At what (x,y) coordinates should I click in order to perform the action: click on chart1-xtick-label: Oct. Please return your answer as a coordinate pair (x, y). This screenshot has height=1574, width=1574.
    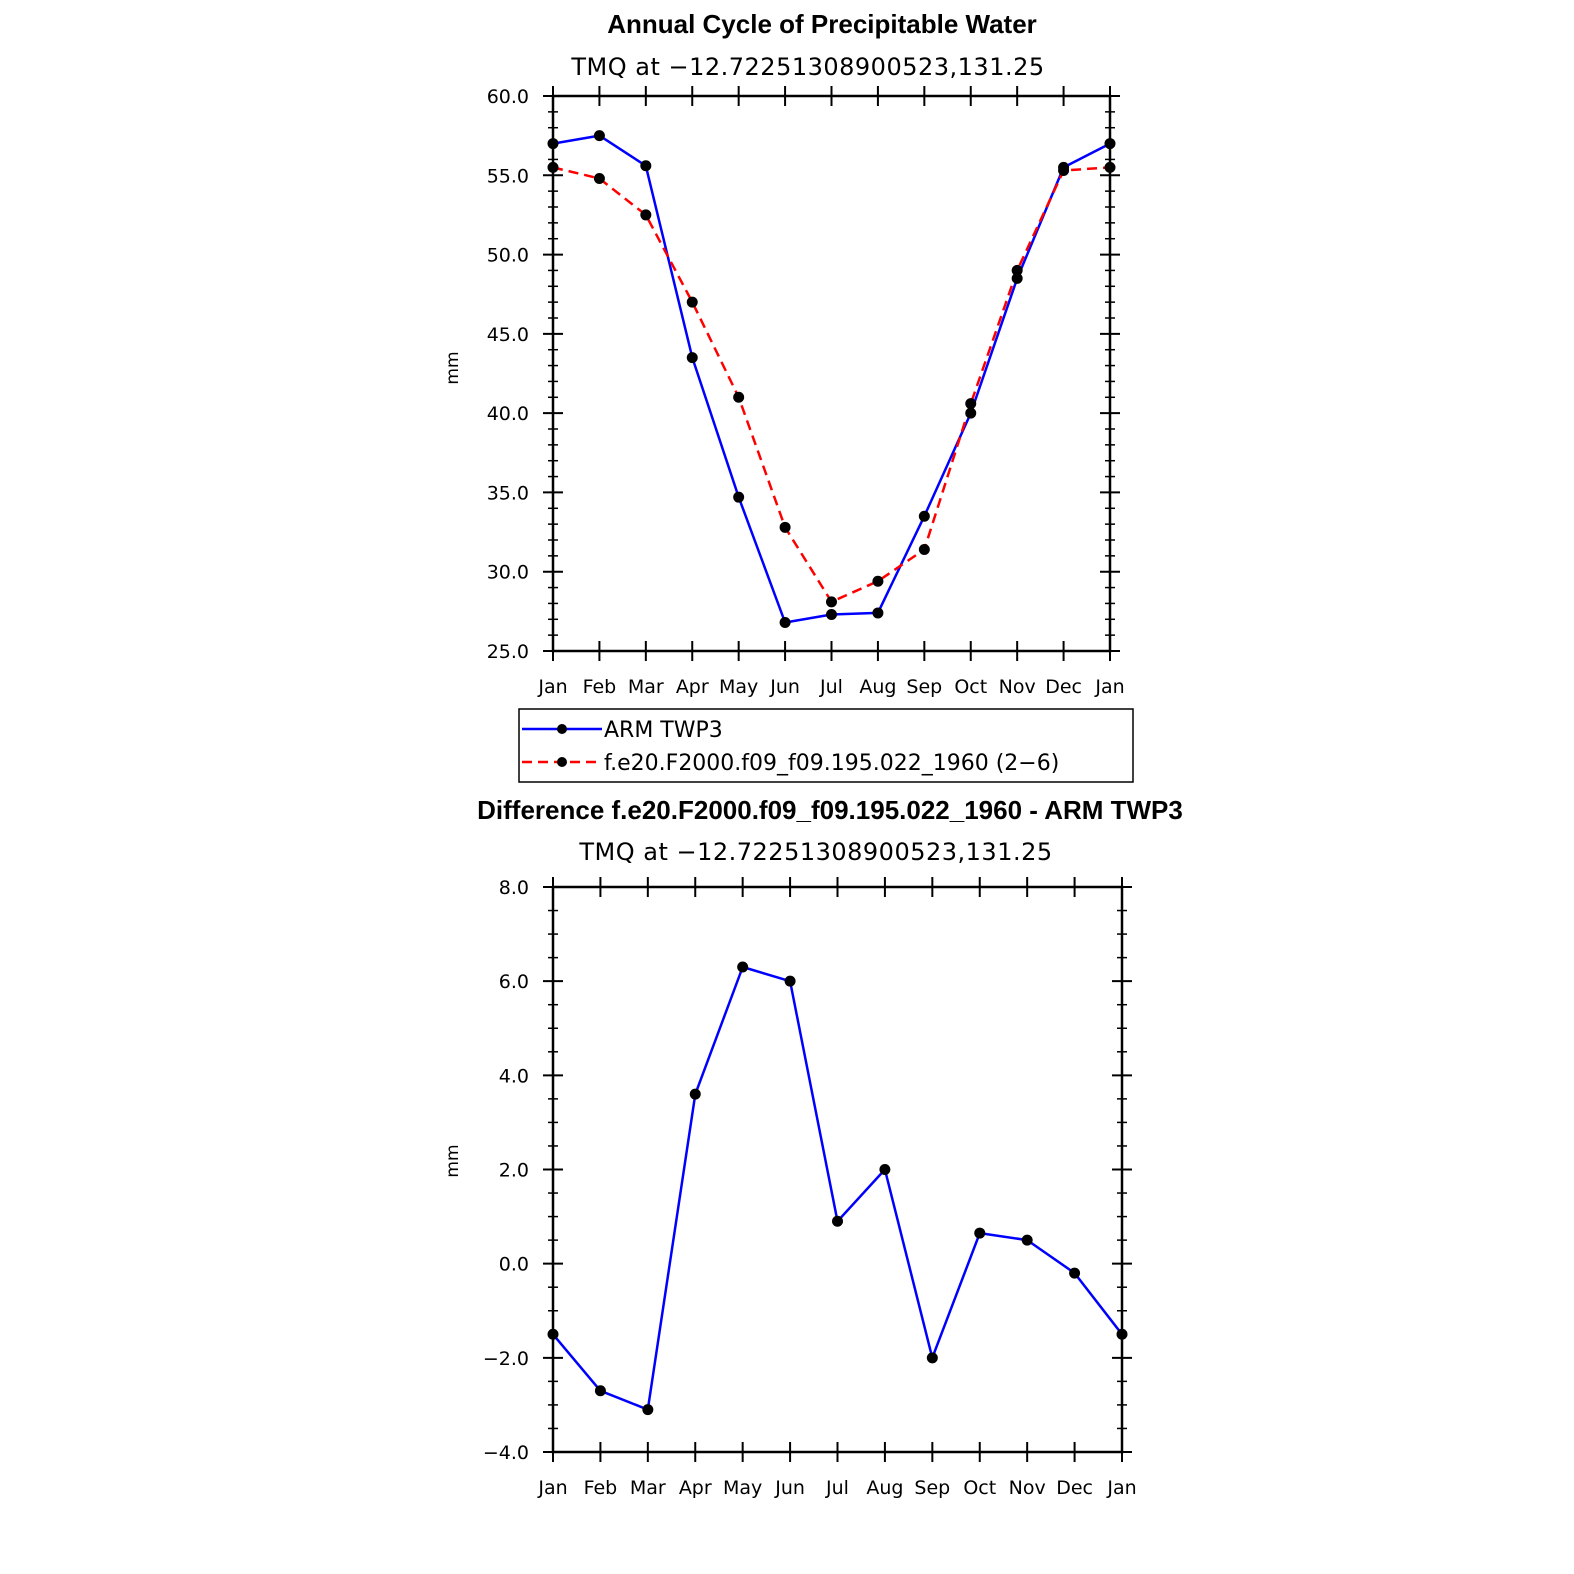
    Looking at the image, I should click on (970, 687).